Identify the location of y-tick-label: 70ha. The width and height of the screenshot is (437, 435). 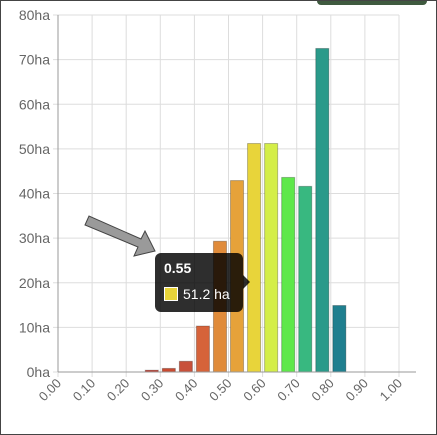
(34, 60).